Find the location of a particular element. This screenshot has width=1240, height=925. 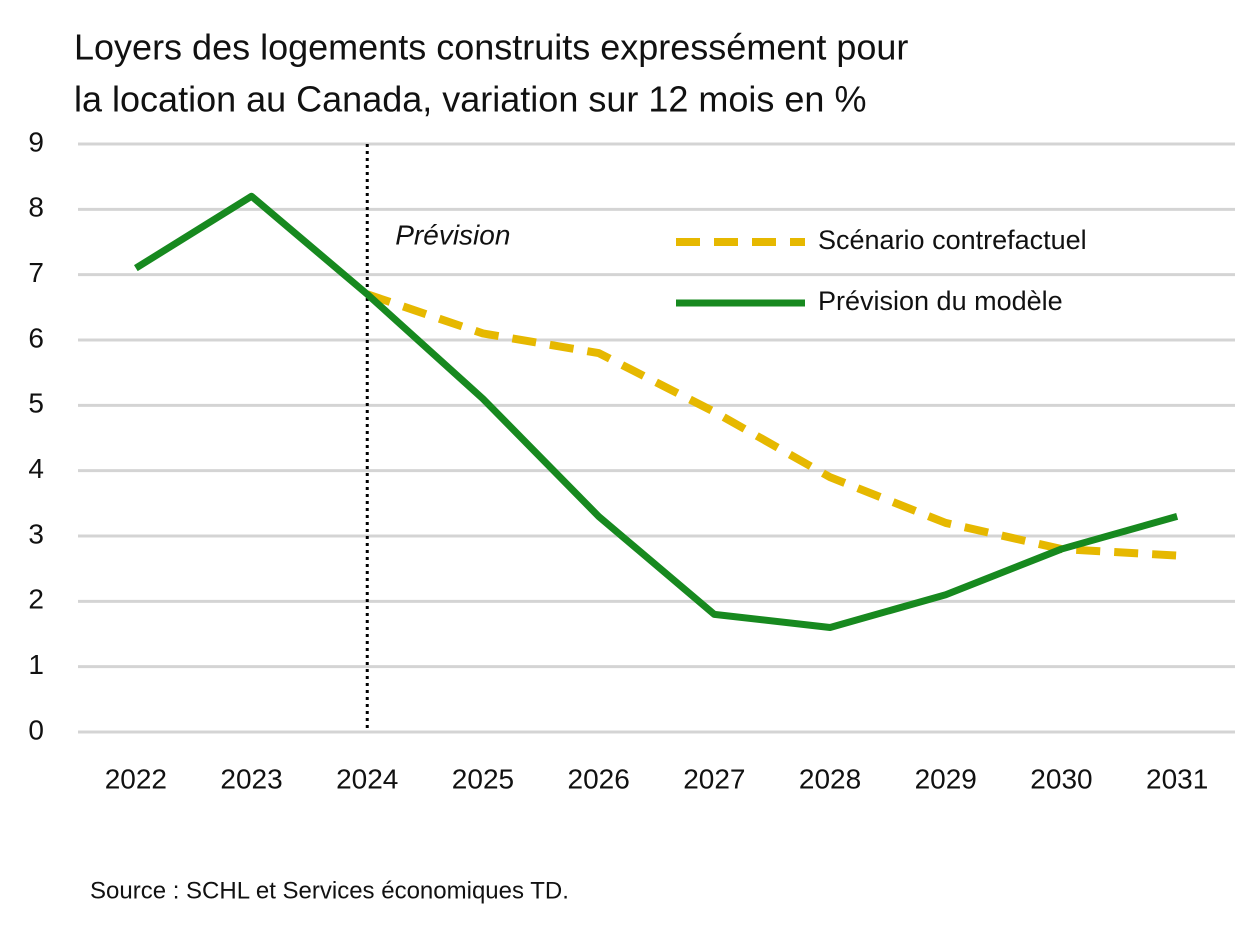

x-tick-label: 2028 is located at coordinates (830, 778).